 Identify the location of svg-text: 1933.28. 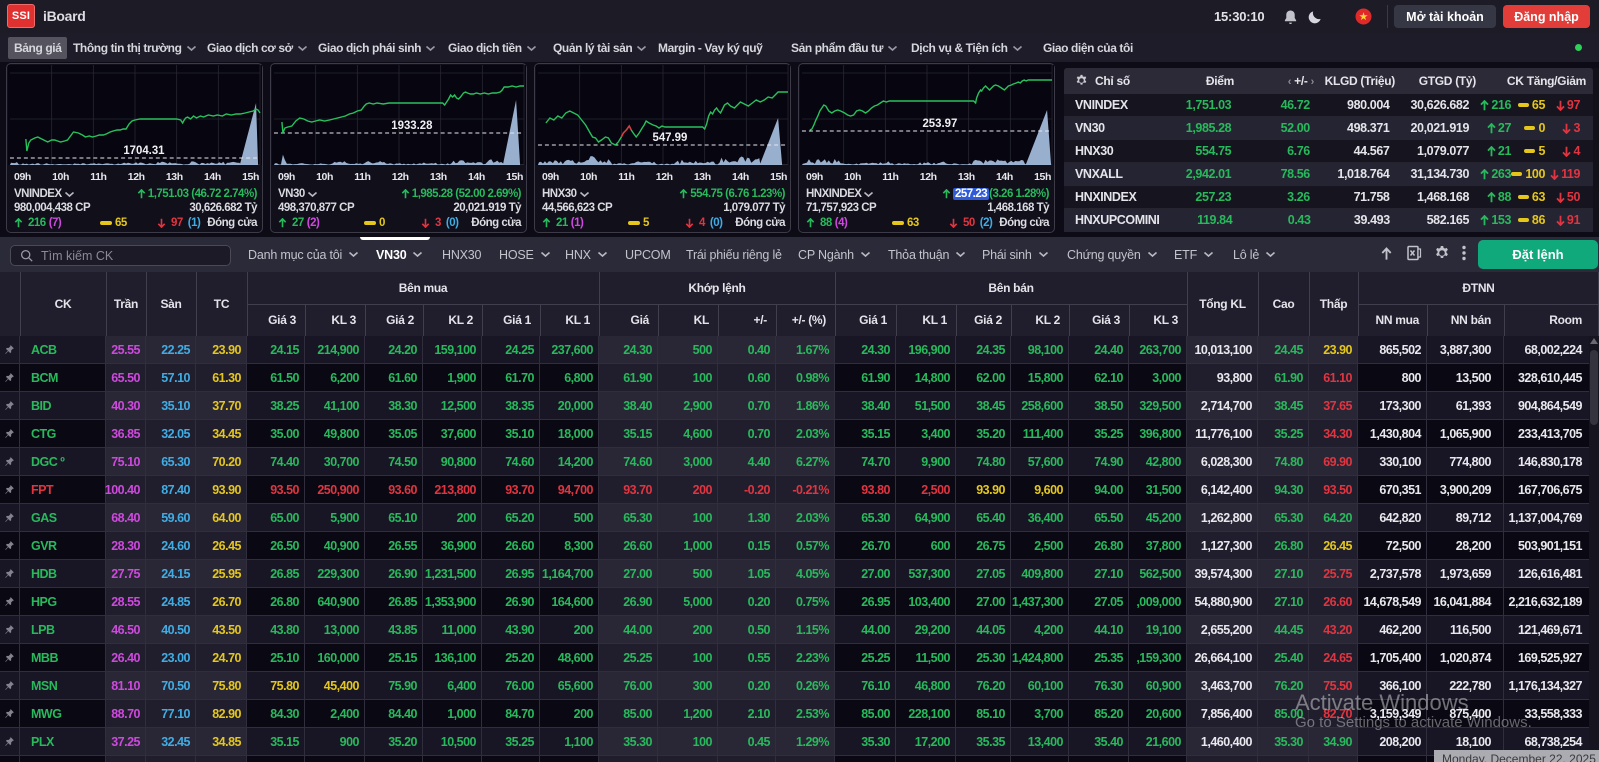
(412, 126).